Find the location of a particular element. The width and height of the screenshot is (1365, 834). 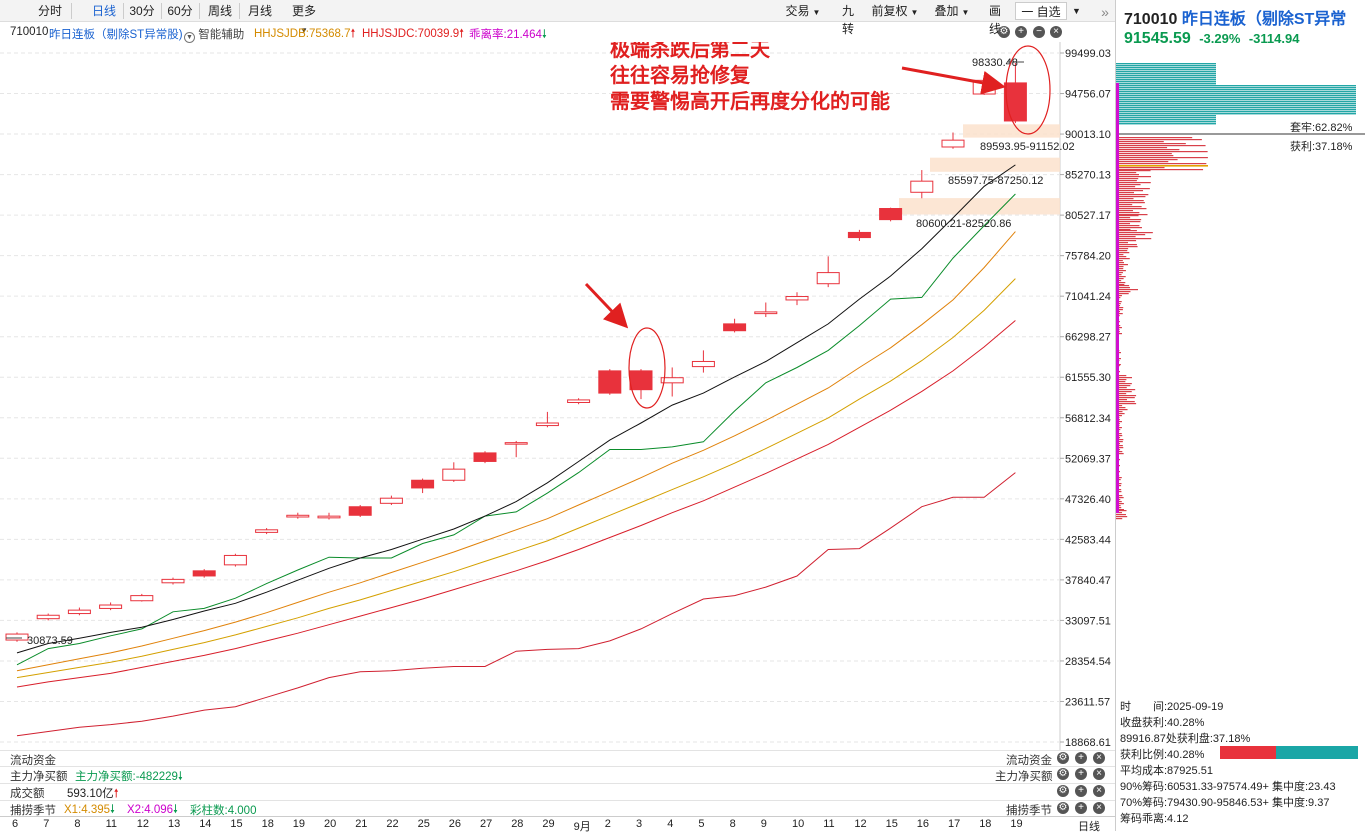

period-tab-3: 60分 is located at coordinates (180, 11).